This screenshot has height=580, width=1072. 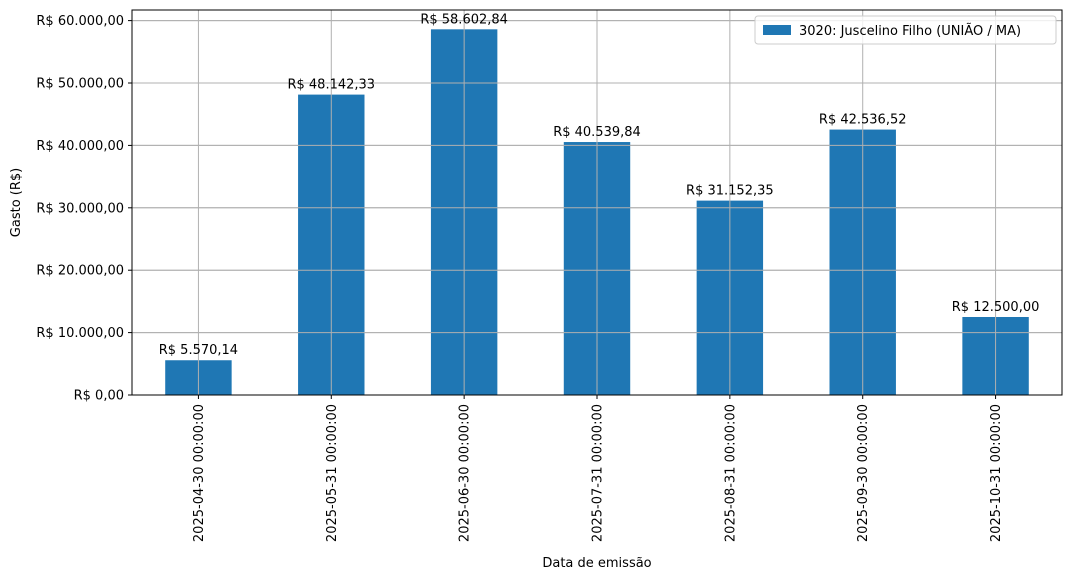 I want to click on legend: 3020: Juscelino Filho (UNIÃO / MA), so click(x=905, y=30).